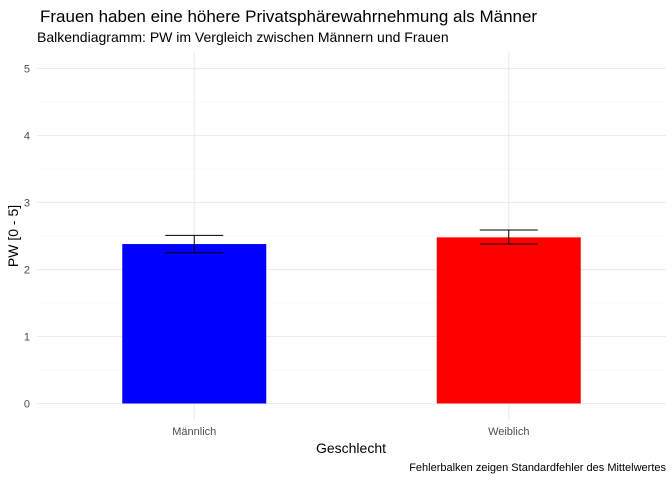  I want to click on y-tick-label: 5, so click(27, 70).